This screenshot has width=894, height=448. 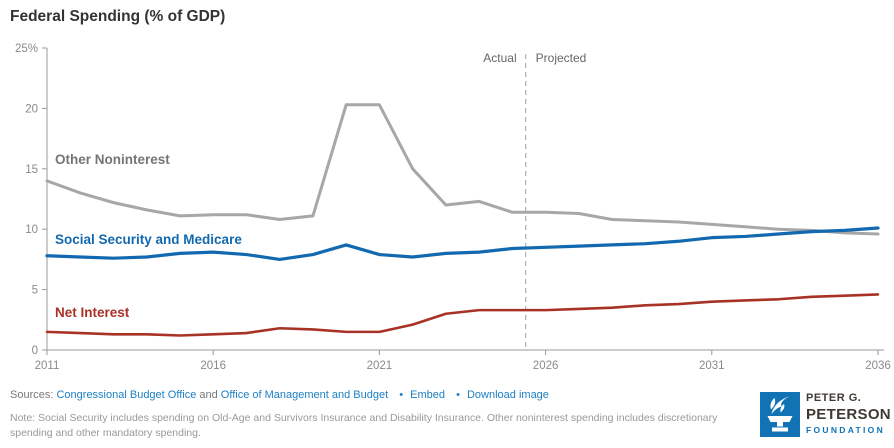 What do you see at coordinates (846, 430) in the screenshot?
I see `logo-line-3: FOUNDATION` at bounding box center [846, 430].